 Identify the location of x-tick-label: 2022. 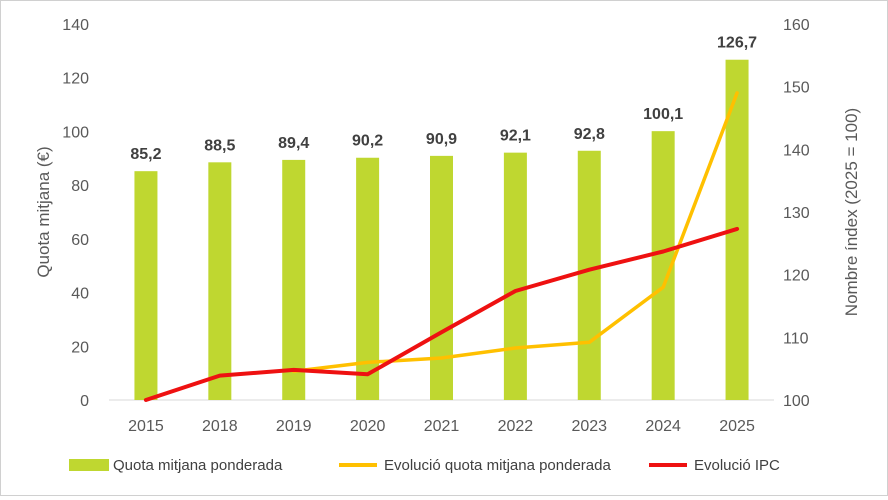
(516, 426).